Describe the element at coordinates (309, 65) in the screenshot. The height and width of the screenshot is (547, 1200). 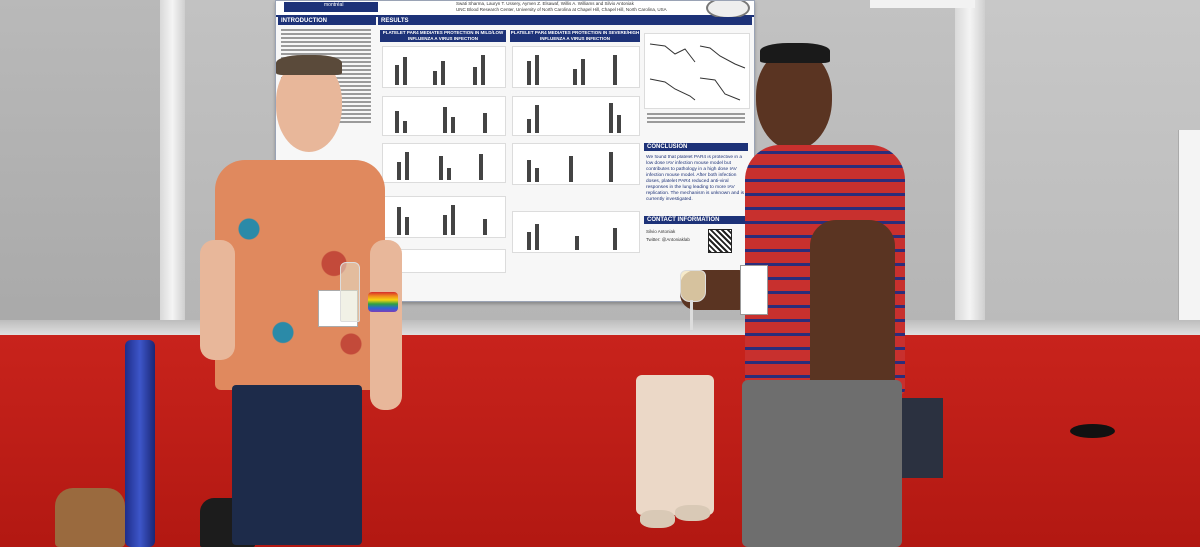
I see `left-man-hair` at that location.